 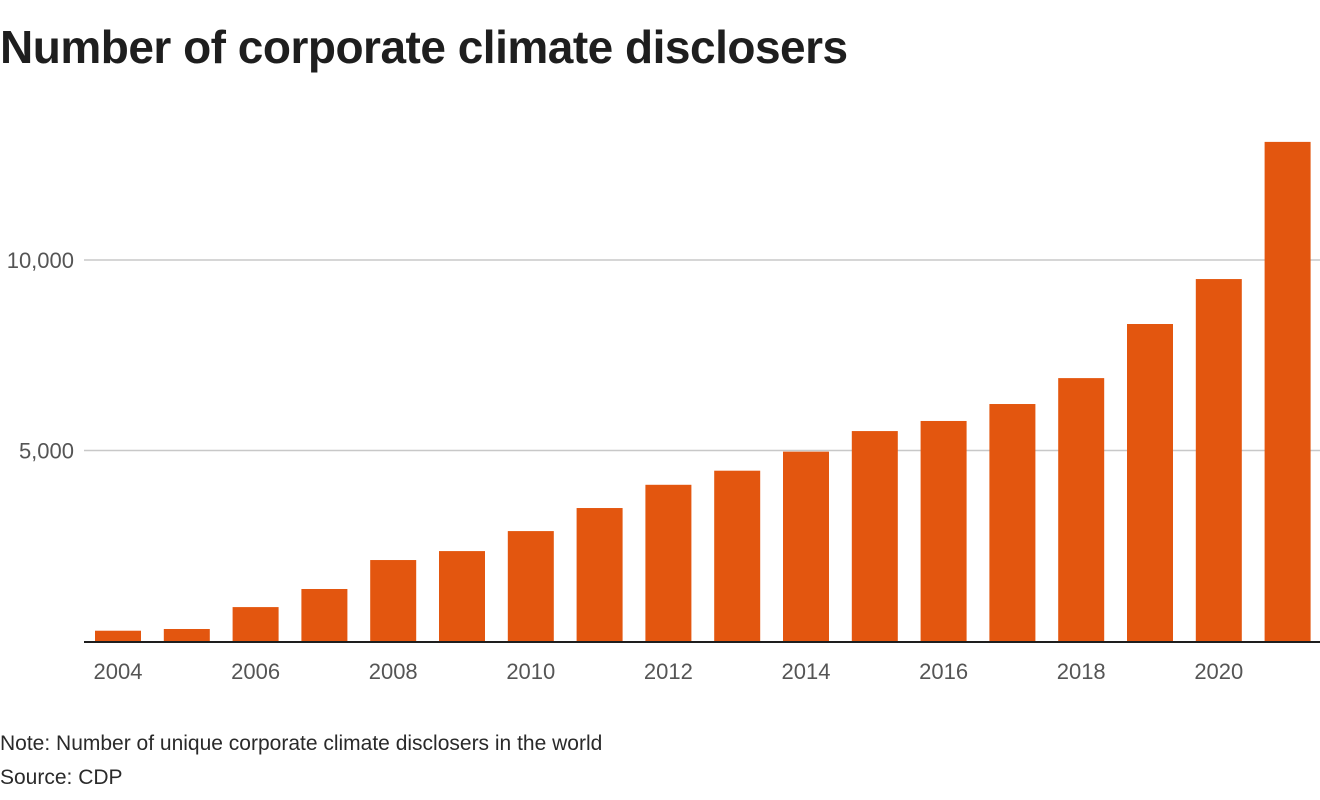 What do you see at coordinates (668, 562) in the screenshot?
I see `bar-2012` at bounding box center [668, 562].